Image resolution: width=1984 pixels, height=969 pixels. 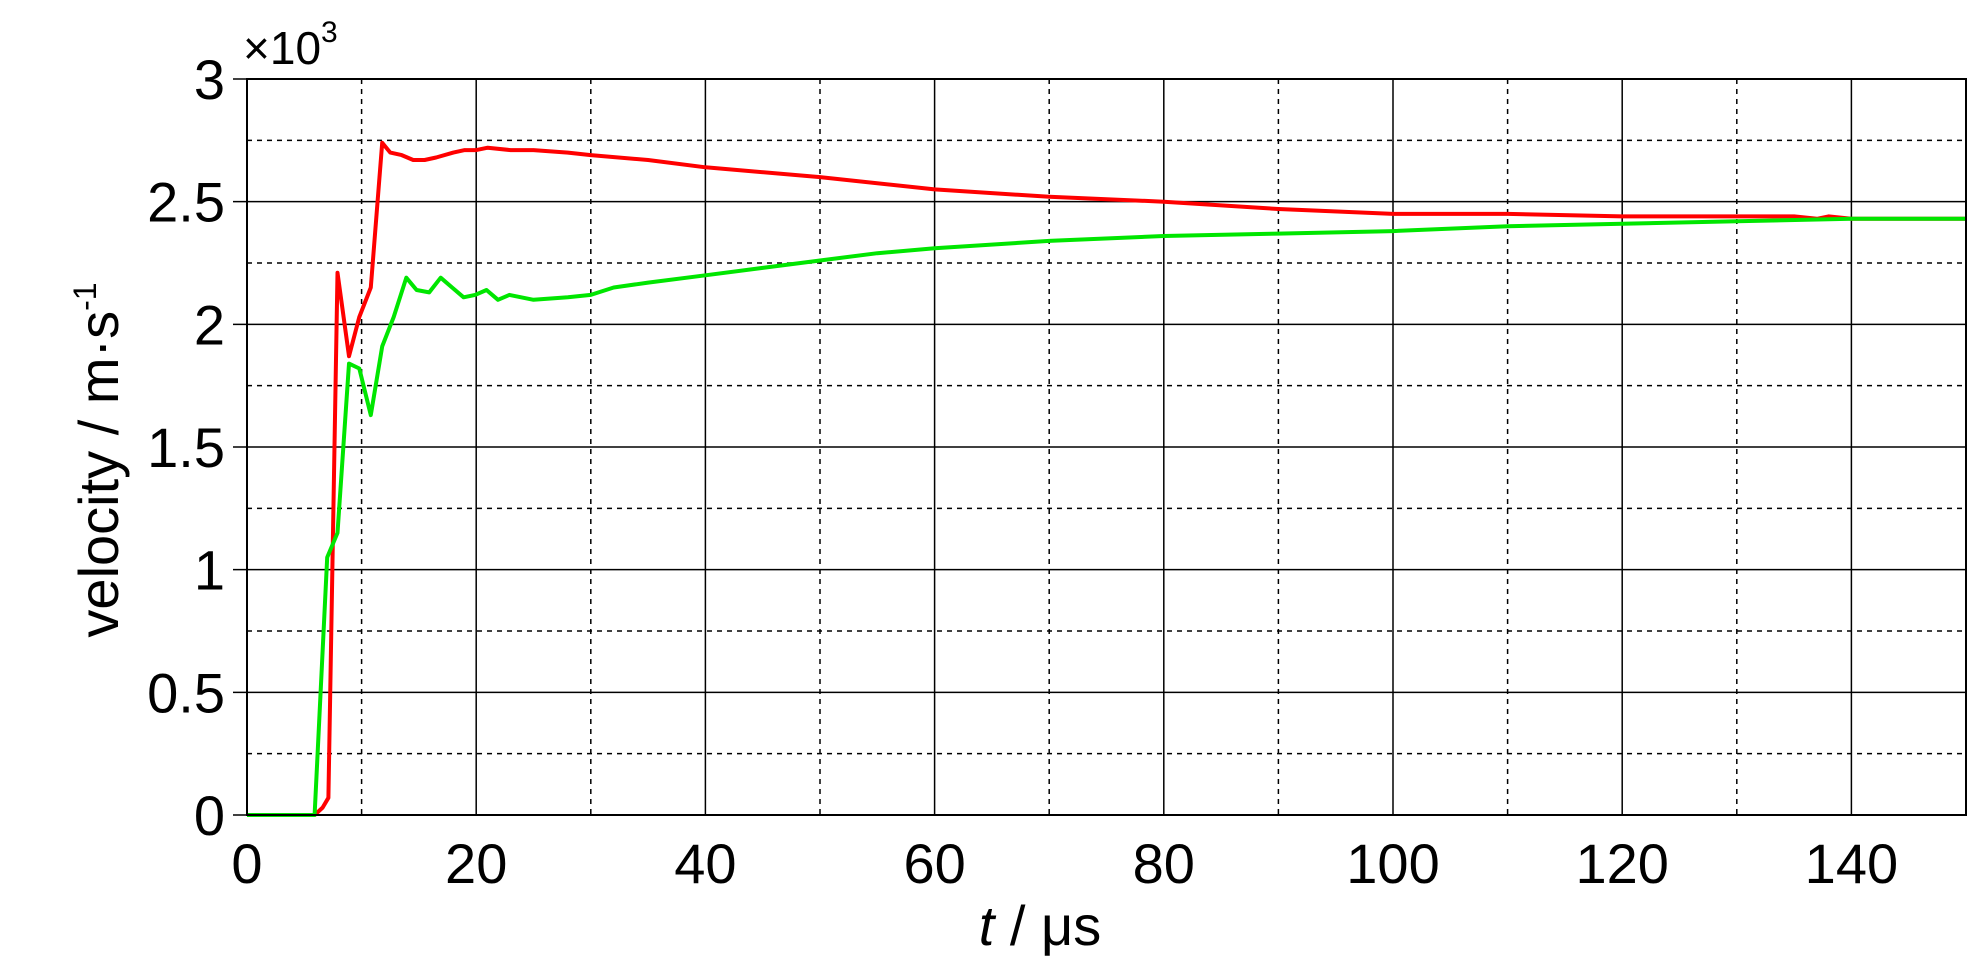 What do you see at coordinates (186, 692) in the screenshot?
I see `y-tick-label: 0.5` at bounding box center [186, 692].